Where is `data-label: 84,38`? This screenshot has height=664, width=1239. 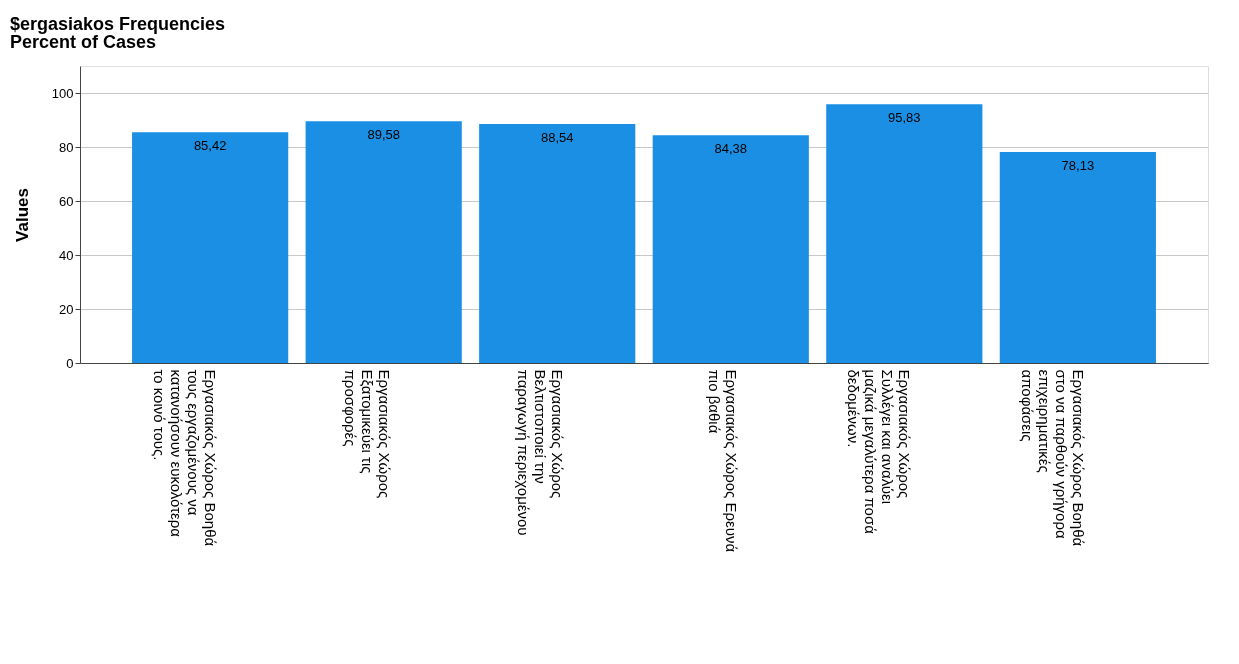 data-label: 84,38 is located at coordinates (731, 149).